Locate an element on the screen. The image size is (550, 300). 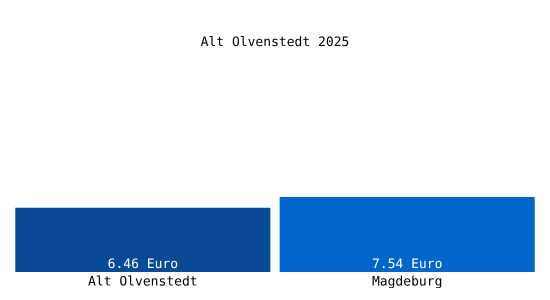
data-label: 6.46 Euro is located at coordinates (143, 264).